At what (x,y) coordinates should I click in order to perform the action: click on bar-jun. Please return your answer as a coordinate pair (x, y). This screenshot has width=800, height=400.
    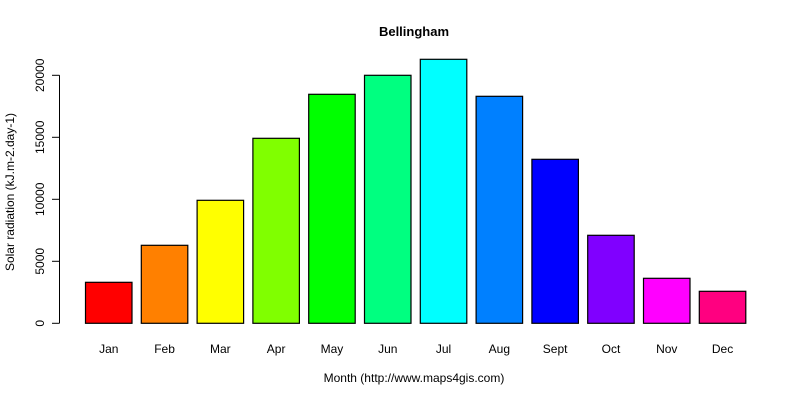
    Looking at the image, I should click on (387, 199).